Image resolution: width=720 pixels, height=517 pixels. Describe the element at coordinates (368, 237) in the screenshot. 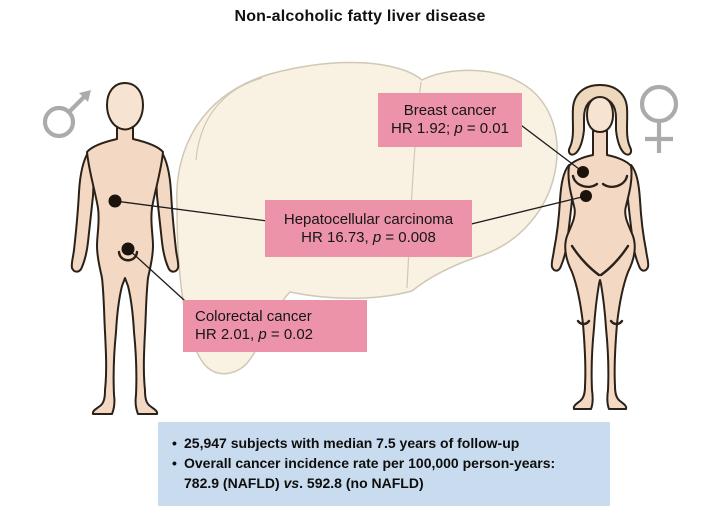

I see `hcc-stats: HR 16.73, p = 0.008` at that location.